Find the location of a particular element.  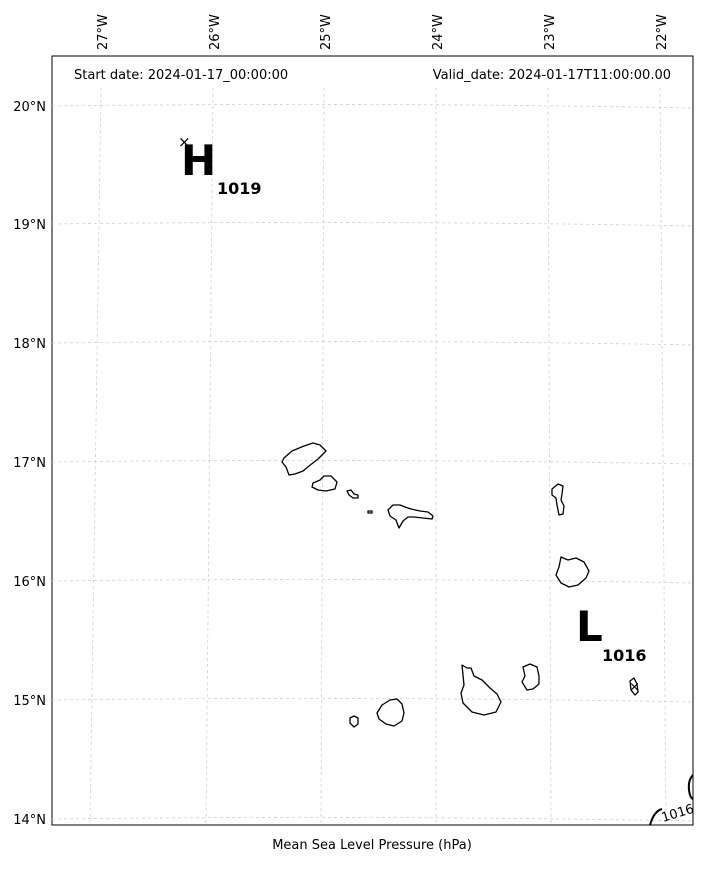

lat-label-20n: 20°N is located at coordinates (29, 107).